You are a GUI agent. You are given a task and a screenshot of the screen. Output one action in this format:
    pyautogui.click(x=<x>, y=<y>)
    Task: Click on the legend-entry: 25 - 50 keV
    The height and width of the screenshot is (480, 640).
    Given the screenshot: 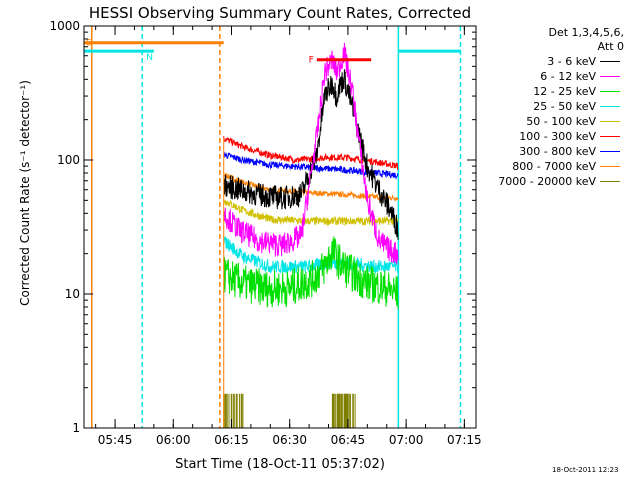 What is the action you would take?
    pyautogui.click(x=559, y=106)
    